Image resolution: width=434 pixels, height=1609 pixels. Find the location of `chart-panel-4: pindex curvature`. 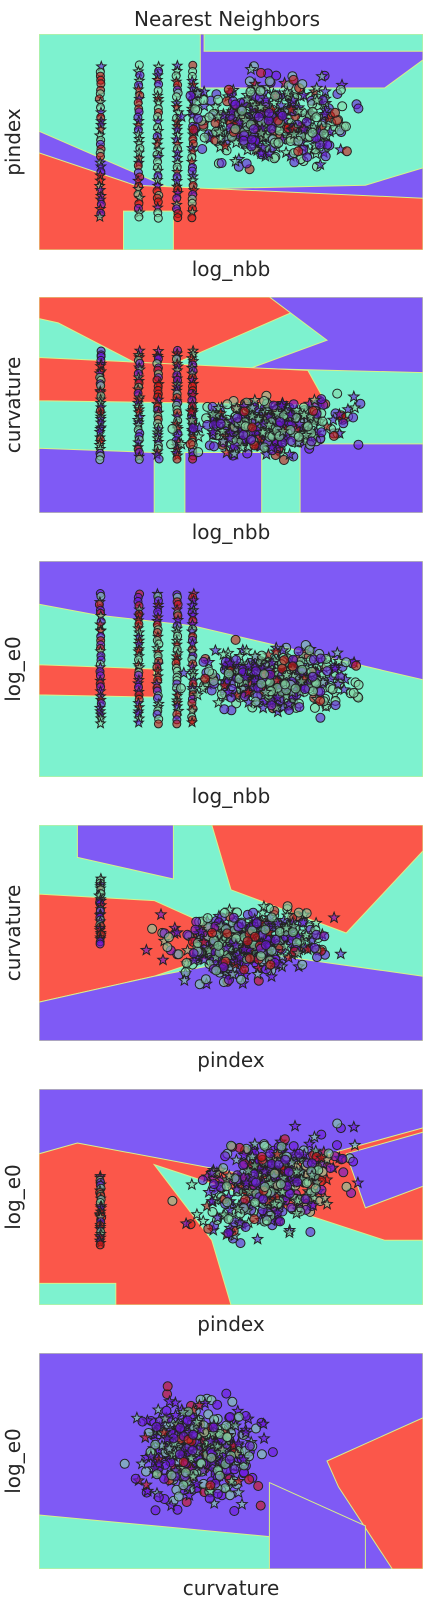

chart-panel-4: pindex curvature is located at coordinates (212, 948).